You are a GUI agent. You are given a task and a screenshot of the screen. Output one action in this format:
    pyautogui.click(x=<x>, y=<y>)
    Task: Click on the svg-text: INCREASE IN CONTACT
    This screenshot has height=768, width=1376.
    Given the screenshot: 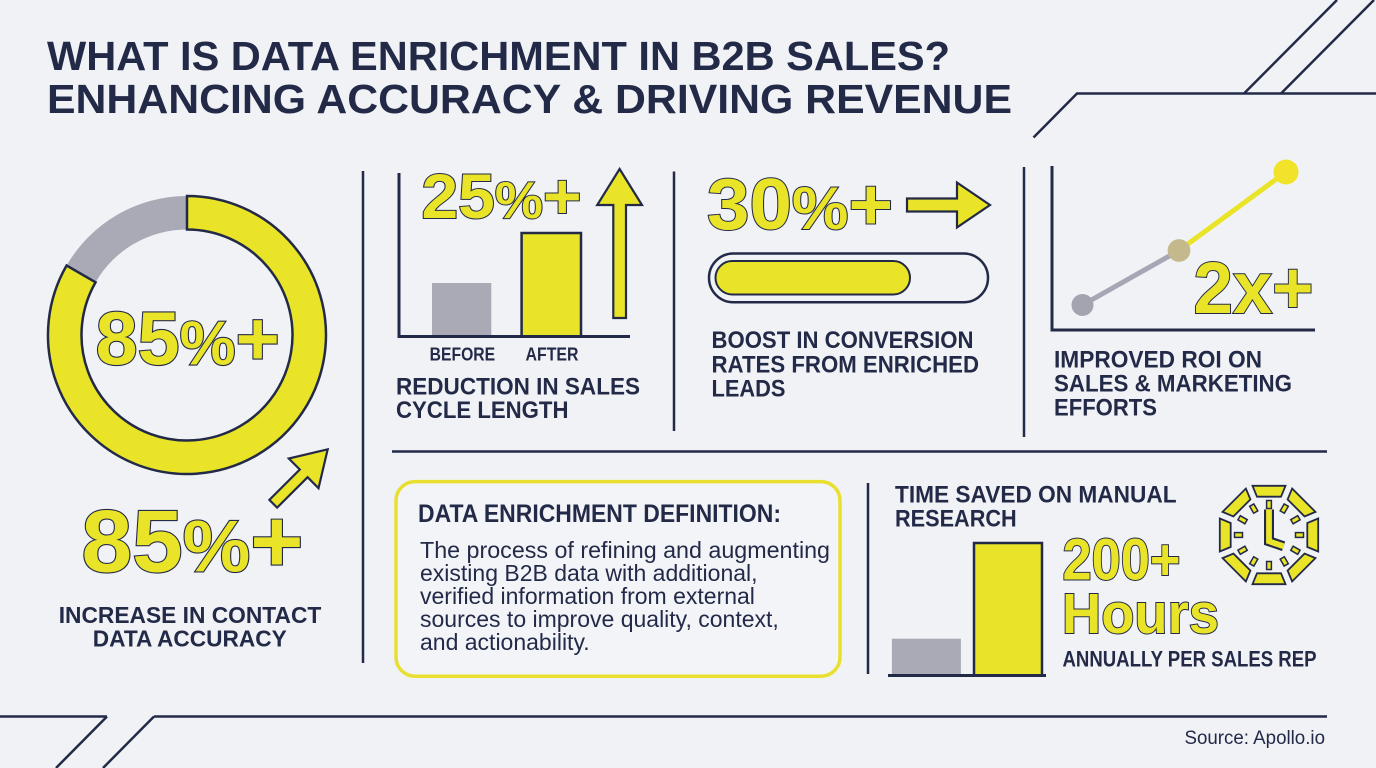 What is the action you would take?
    pyautogui.click(x=190, y=615)
    